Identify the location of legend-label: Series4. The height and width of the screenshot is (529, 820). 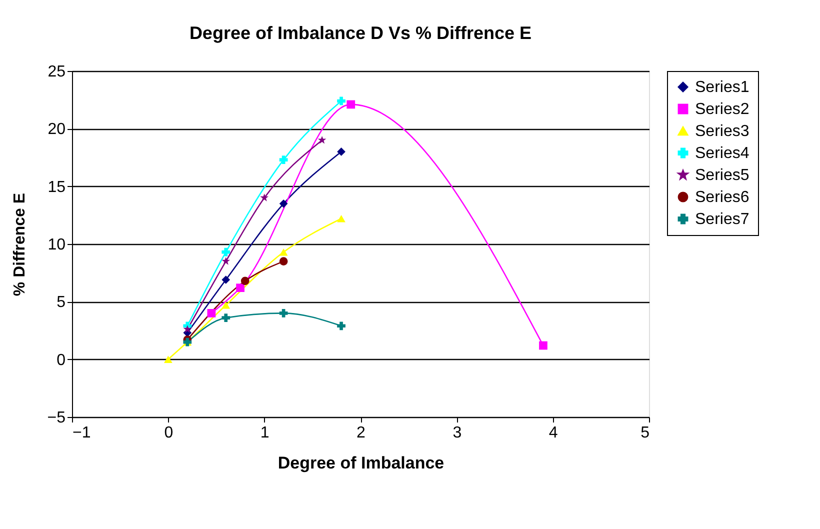
(722, 153).